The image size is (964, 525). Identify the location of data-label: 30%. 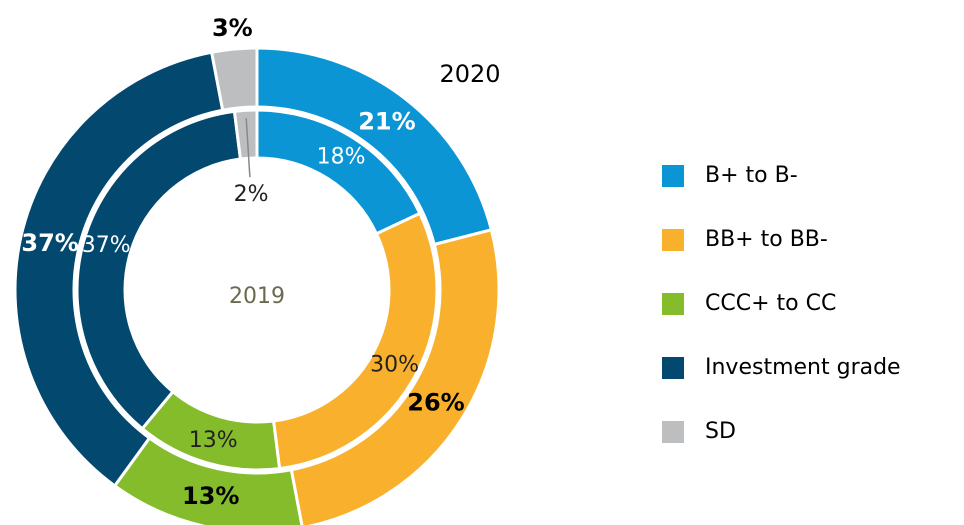
(394, 365).